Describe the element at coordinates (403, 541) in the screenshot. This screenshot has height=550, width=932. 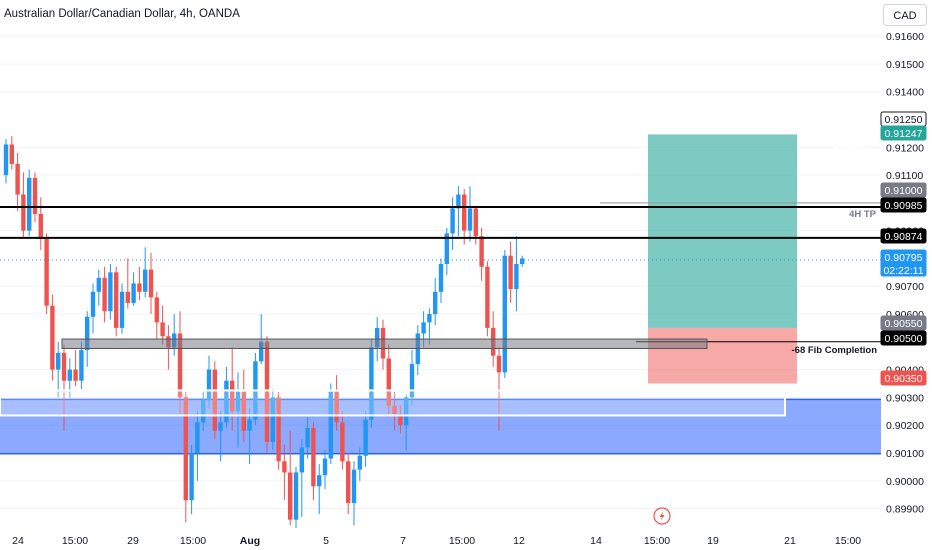
I see `x-tick-label: 7` at that location.